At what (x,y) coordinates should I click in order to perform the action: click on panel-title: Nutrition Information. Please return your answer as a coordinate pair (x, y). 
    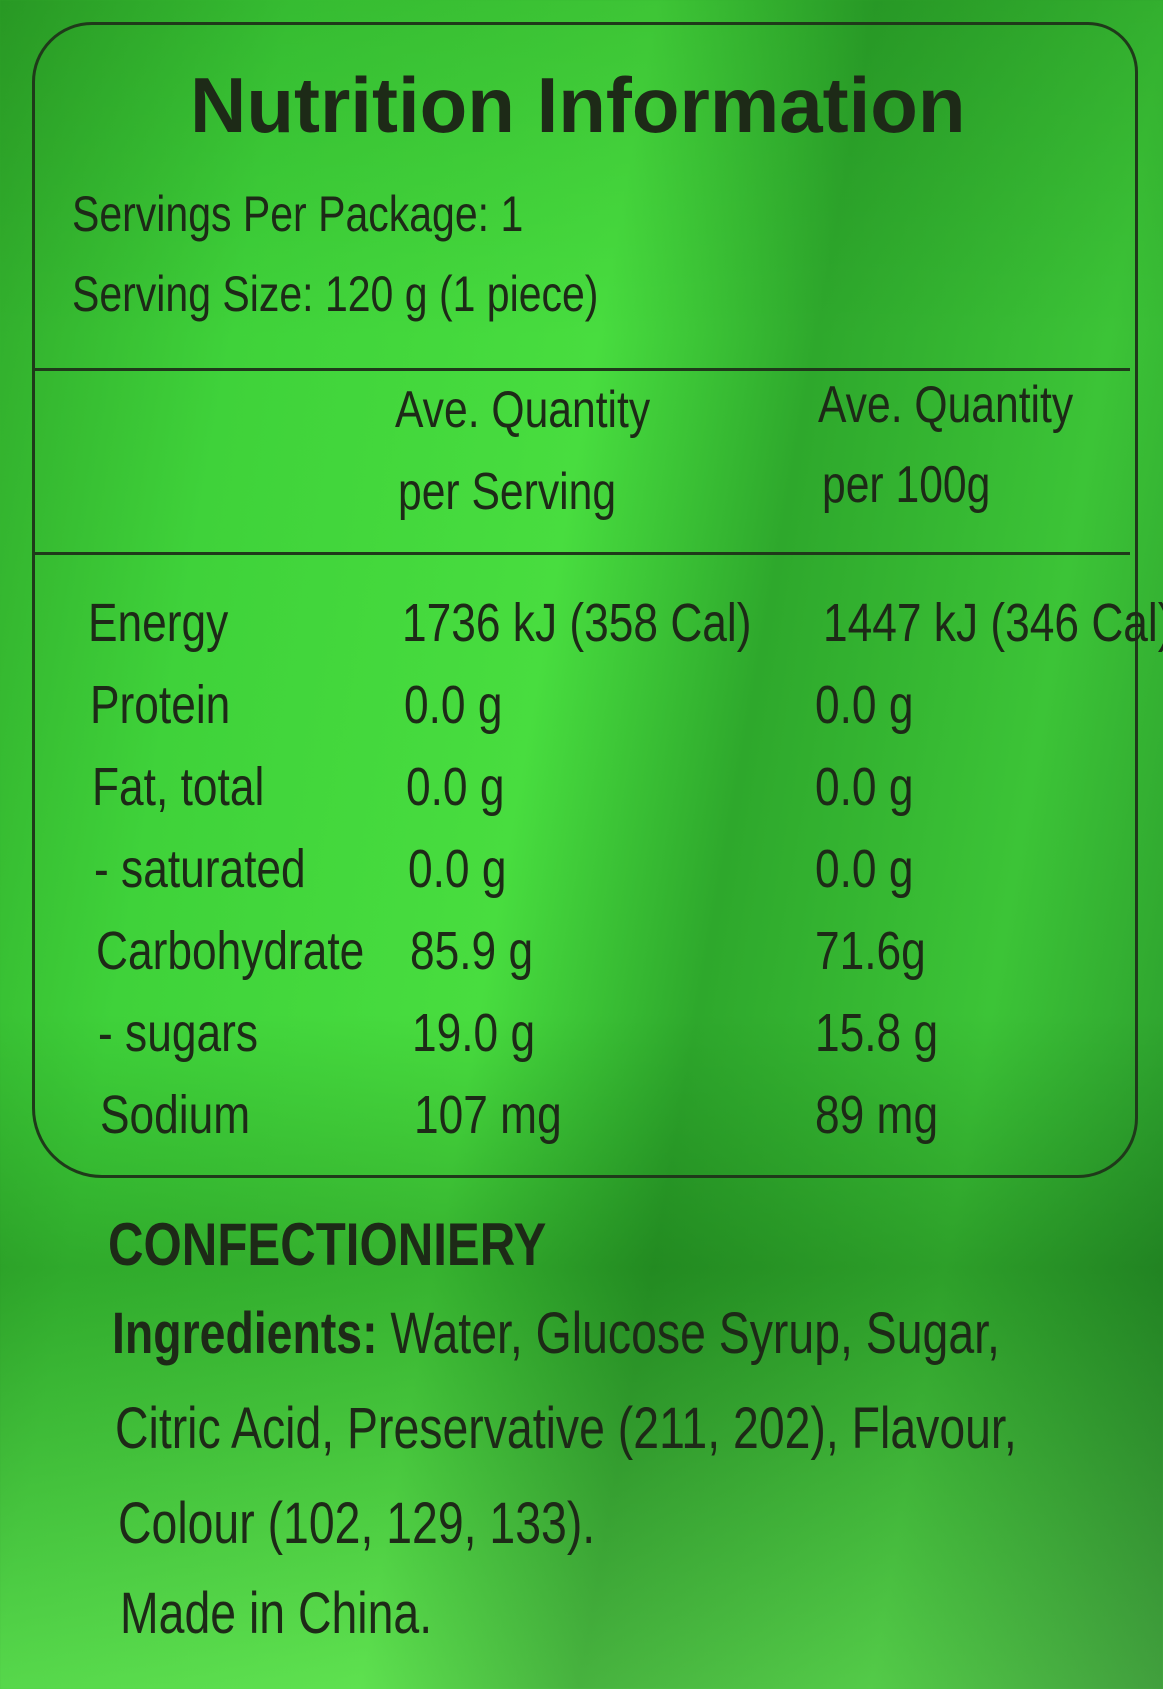
    Looking at the image, I should click on (578, 105).